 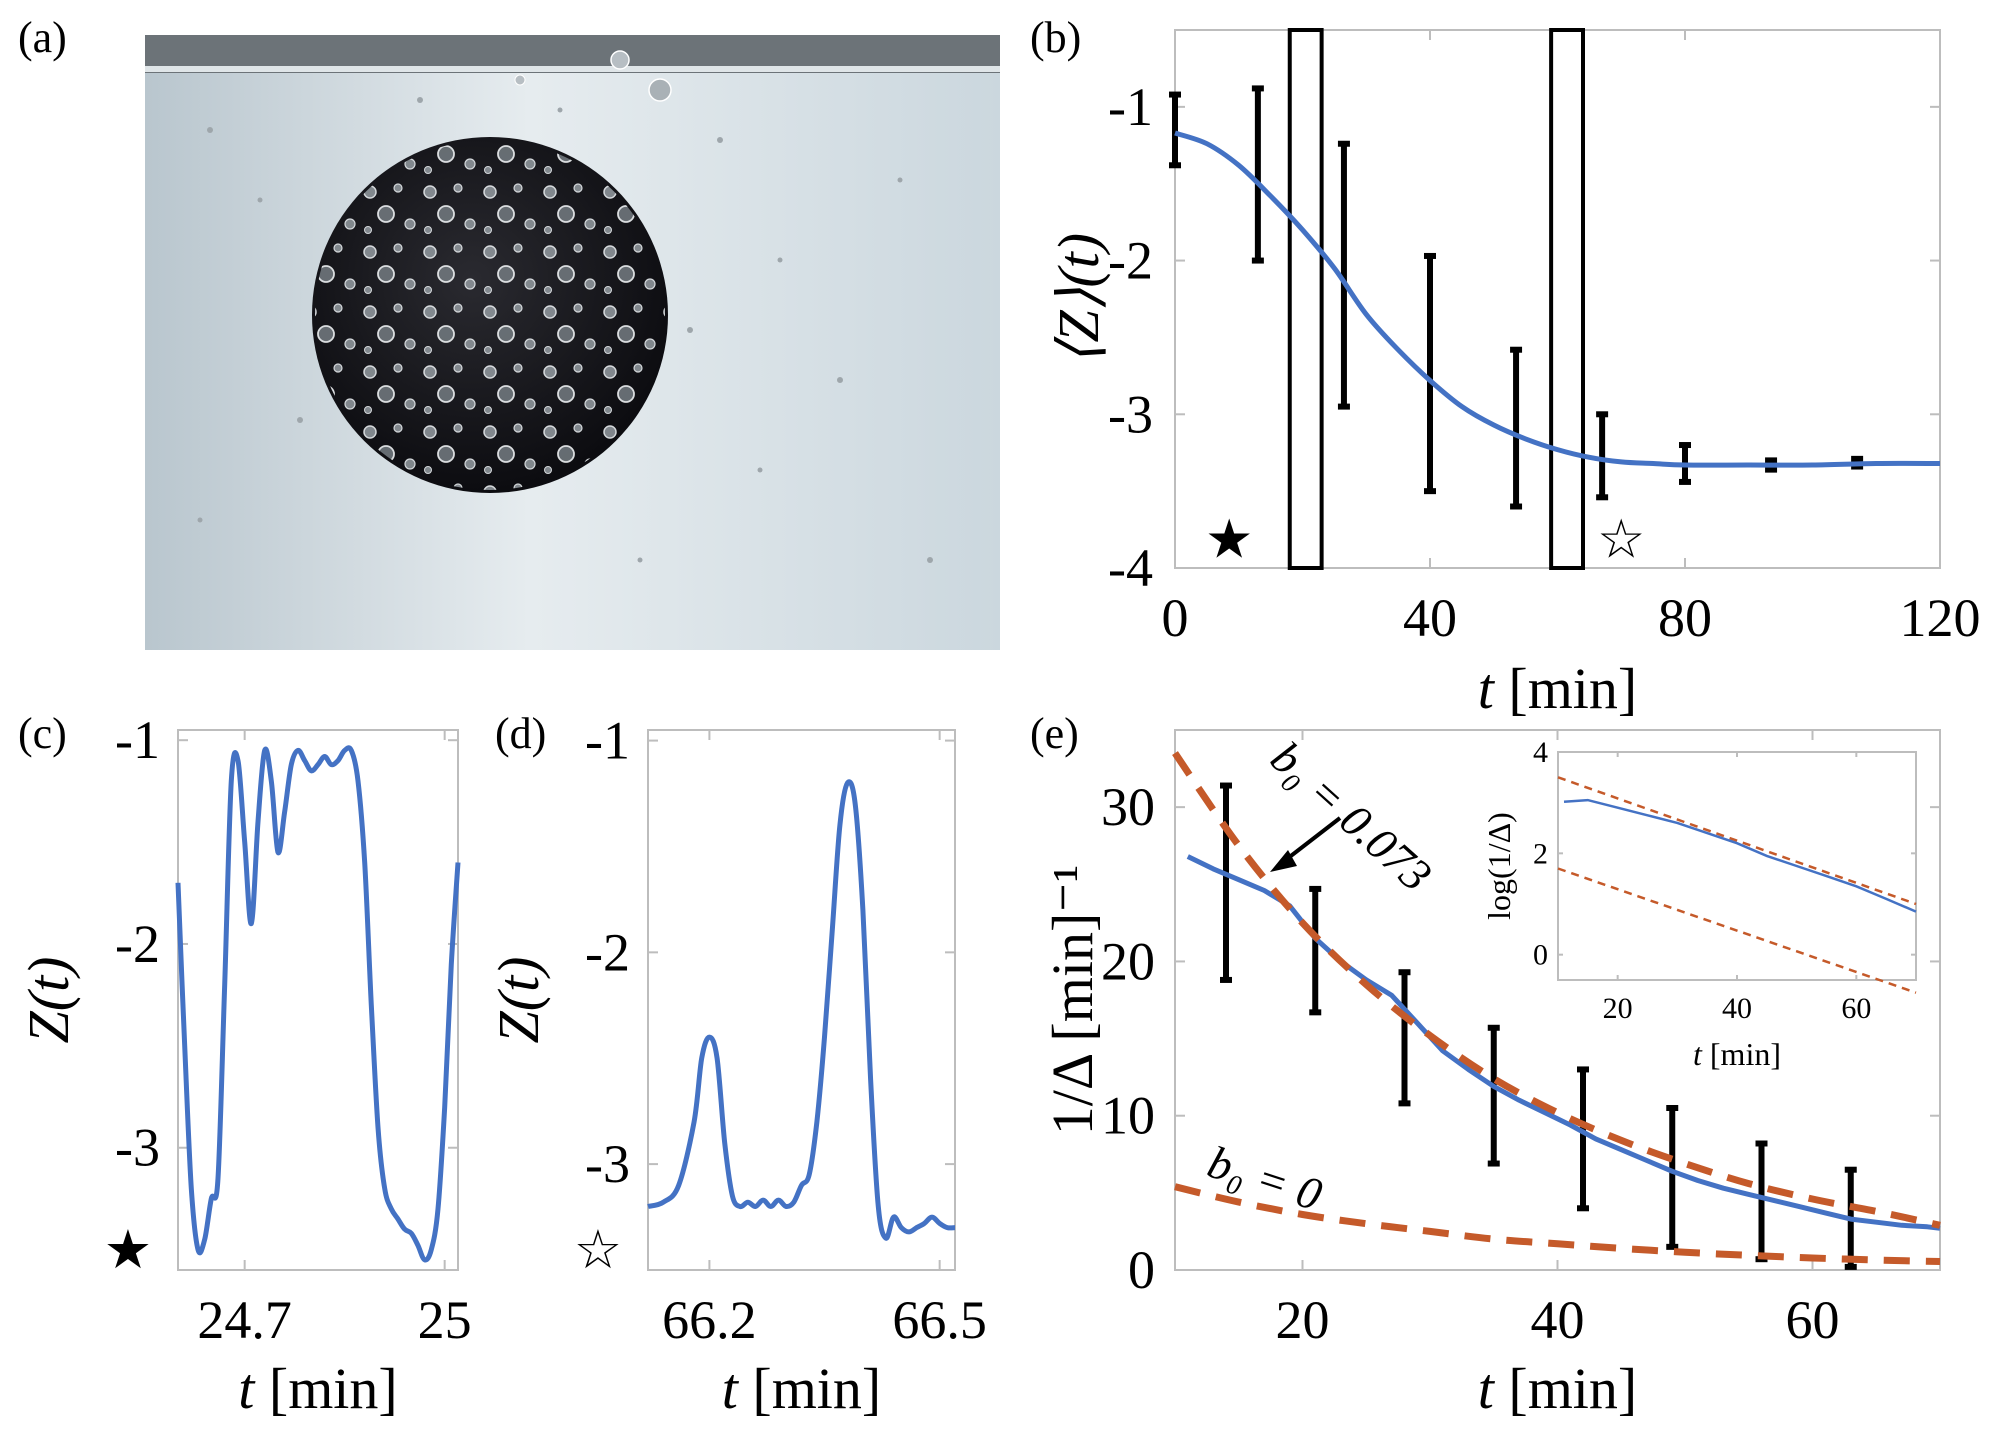 What do you see at coordinates (1128, 807) in the screenshot?
I see `y-tick-label: 30` at bounding box center [1128, 807].